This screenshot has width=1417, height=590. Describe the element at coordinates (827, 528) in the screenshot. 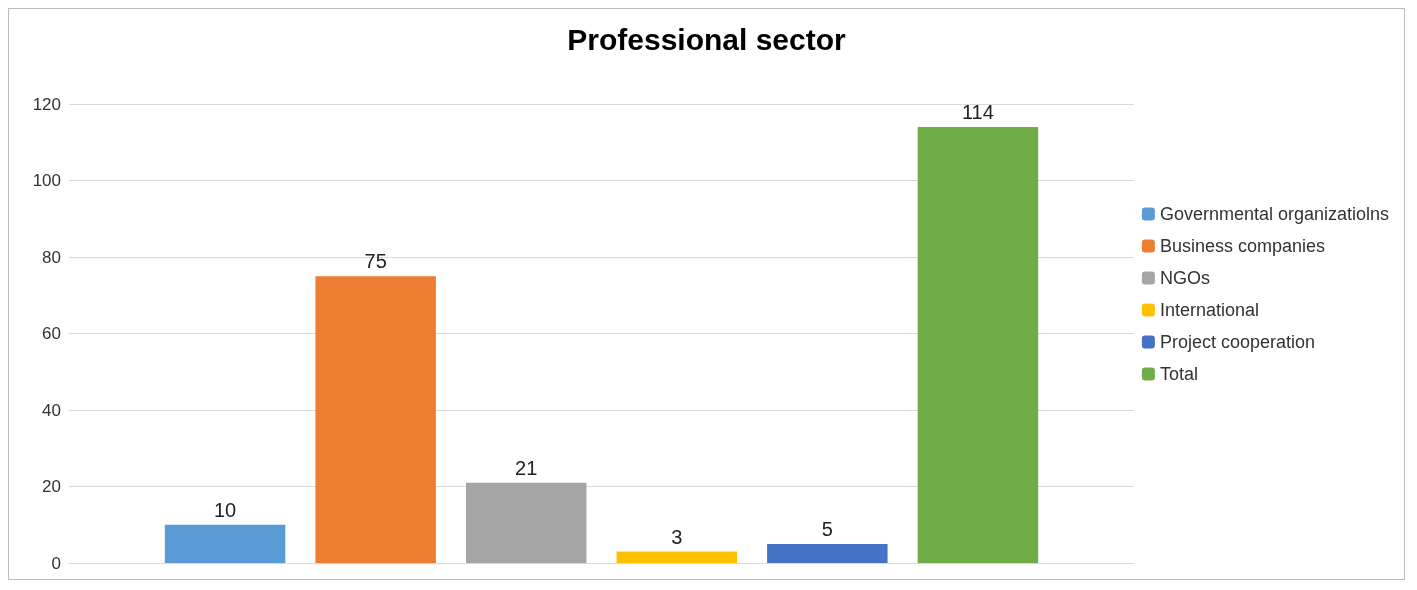

I see `data-label: 5` at that location.